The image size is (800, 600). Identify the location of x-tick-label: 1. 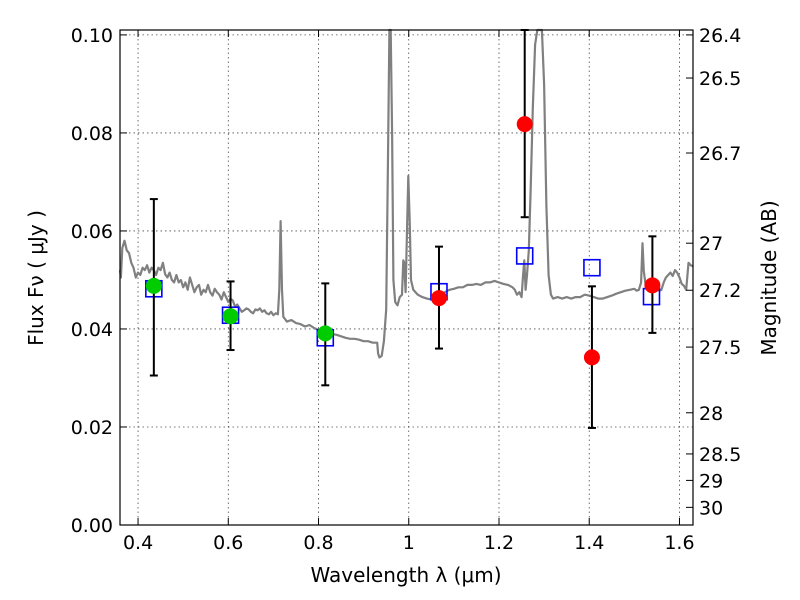
(409, 543).